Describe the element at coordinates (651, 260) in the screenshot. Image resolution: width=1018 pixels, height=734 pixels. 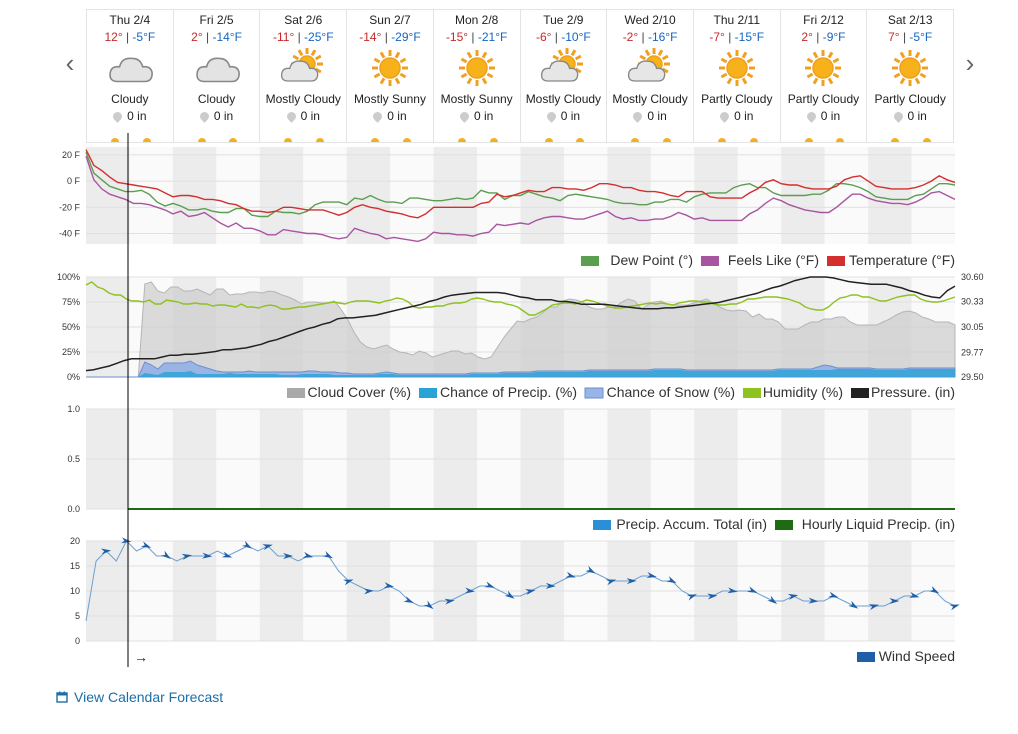
I see `legend-label: Dew Point (°)` at that location.